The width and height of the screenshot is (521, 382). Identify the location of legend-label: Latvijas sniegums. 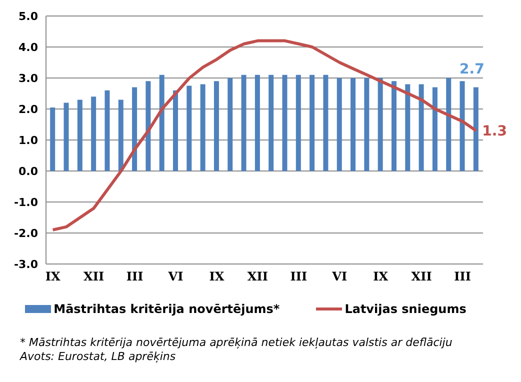
(405, 309).